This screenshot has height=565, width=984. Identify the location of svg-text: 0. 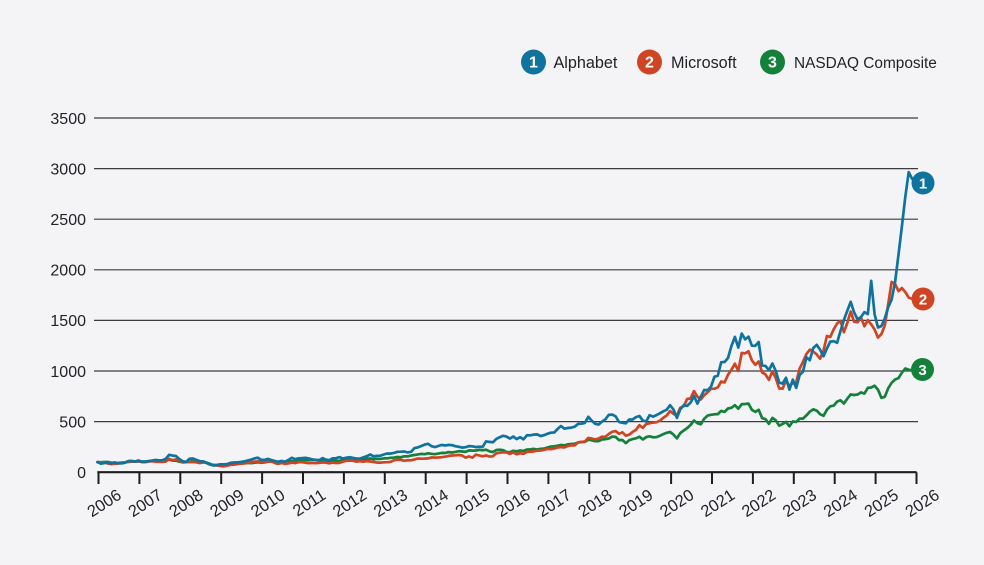
(81, 473).